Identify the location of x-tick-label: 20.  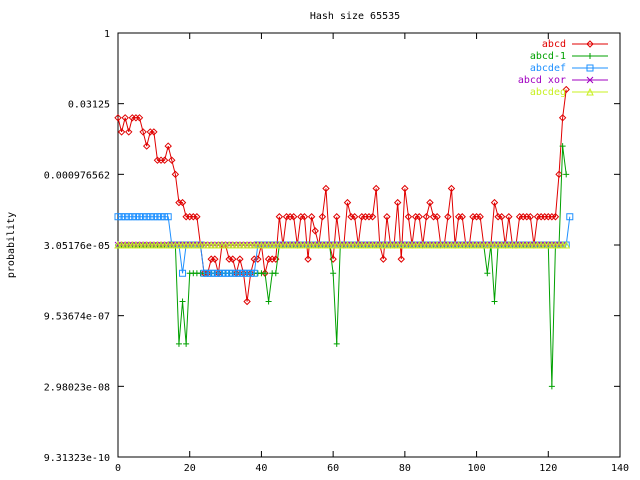
(190, 468).